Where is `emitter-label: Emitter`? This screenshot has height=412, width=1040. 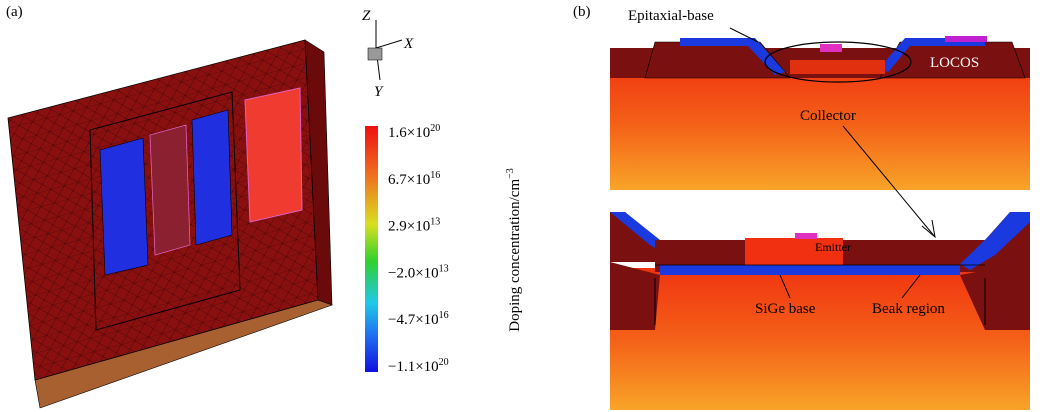
emitter-label: Emitter is located at coordinates (833, 247).